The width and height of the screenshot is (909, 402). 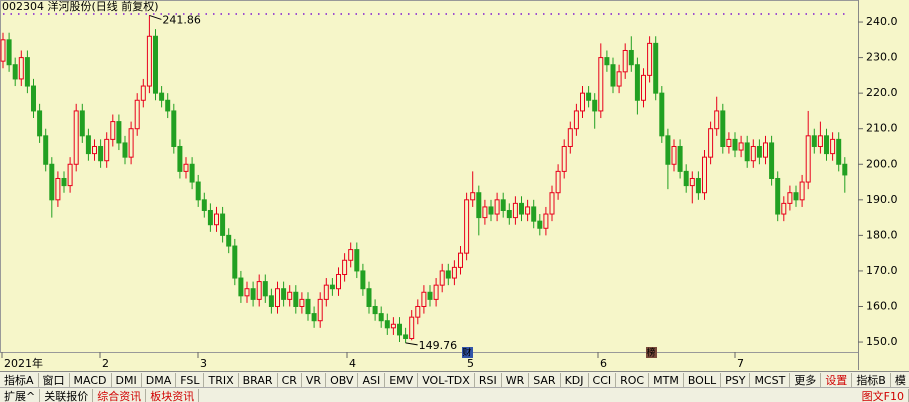 What do you see at coordinates (173, 395) in the screenshot?
I see `toolbar-button: 板块资讯` at bounding box center [173, 395].